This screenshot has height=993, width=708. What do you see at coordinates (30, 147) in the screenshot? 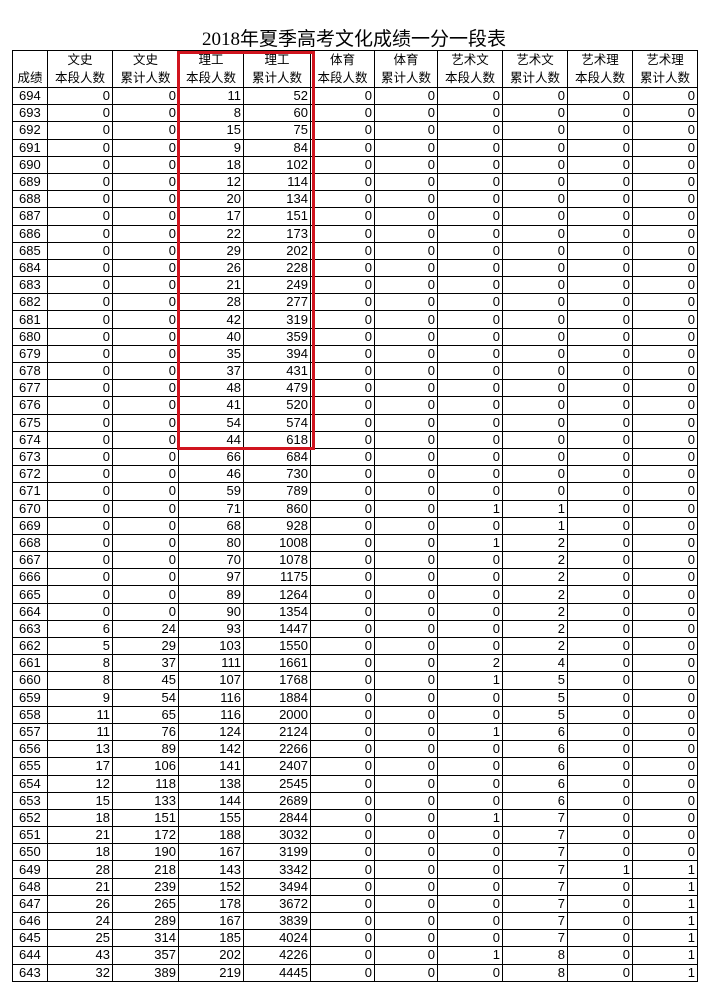
I see `score-cell: 691` at bounding box center [30, 147].